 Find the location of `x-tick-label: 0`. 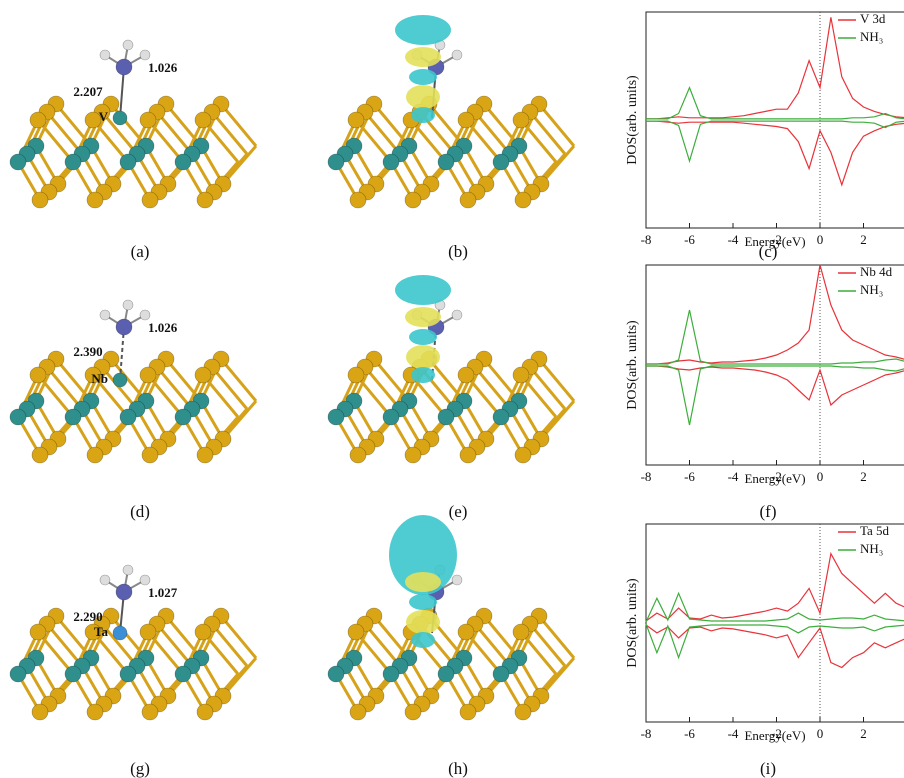

x-tick-label: 0 is located at coordinates (820, 733).